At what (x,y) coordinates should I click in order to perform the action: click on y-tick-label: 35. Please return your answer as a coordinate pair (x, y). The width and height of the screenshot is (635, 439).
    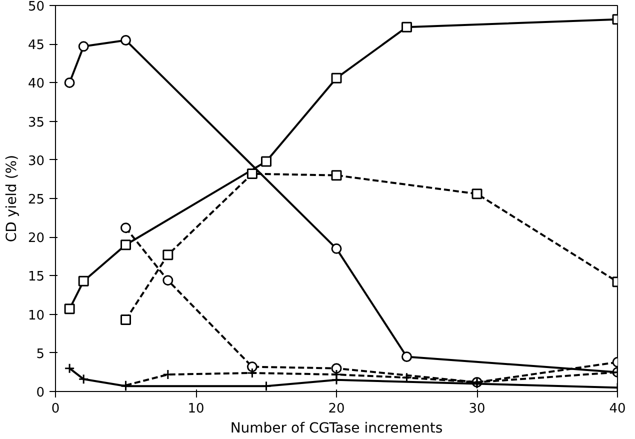
    Looking at the image, I should click on (36, 122).